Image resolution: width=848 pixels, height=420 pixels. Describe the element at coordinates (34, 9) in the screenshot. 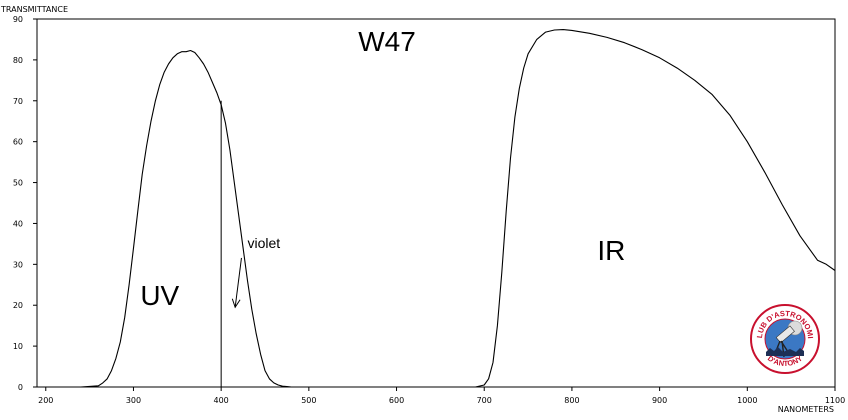

I see `y-axis-title: TRANSMITTANCE` at that location.